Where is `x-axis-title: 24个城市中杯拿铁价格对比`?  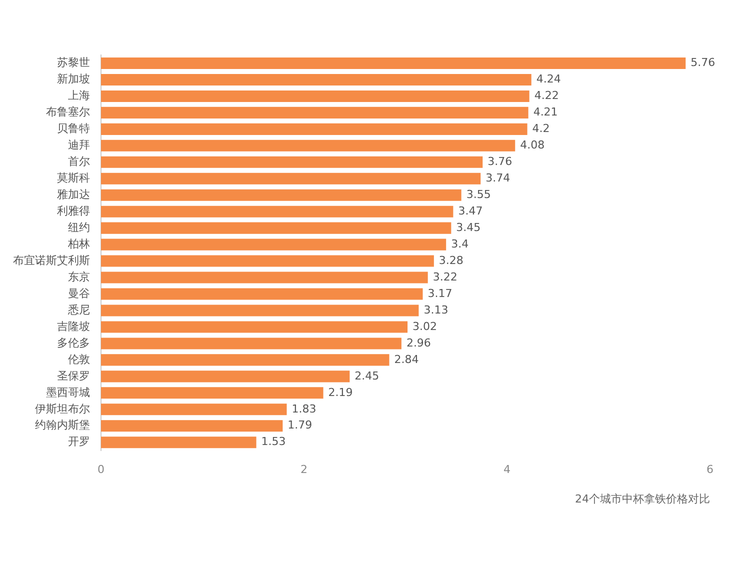 x-axis-title: 24个城市中杯拿铁价格对比 is located at coordinates (642, 499).